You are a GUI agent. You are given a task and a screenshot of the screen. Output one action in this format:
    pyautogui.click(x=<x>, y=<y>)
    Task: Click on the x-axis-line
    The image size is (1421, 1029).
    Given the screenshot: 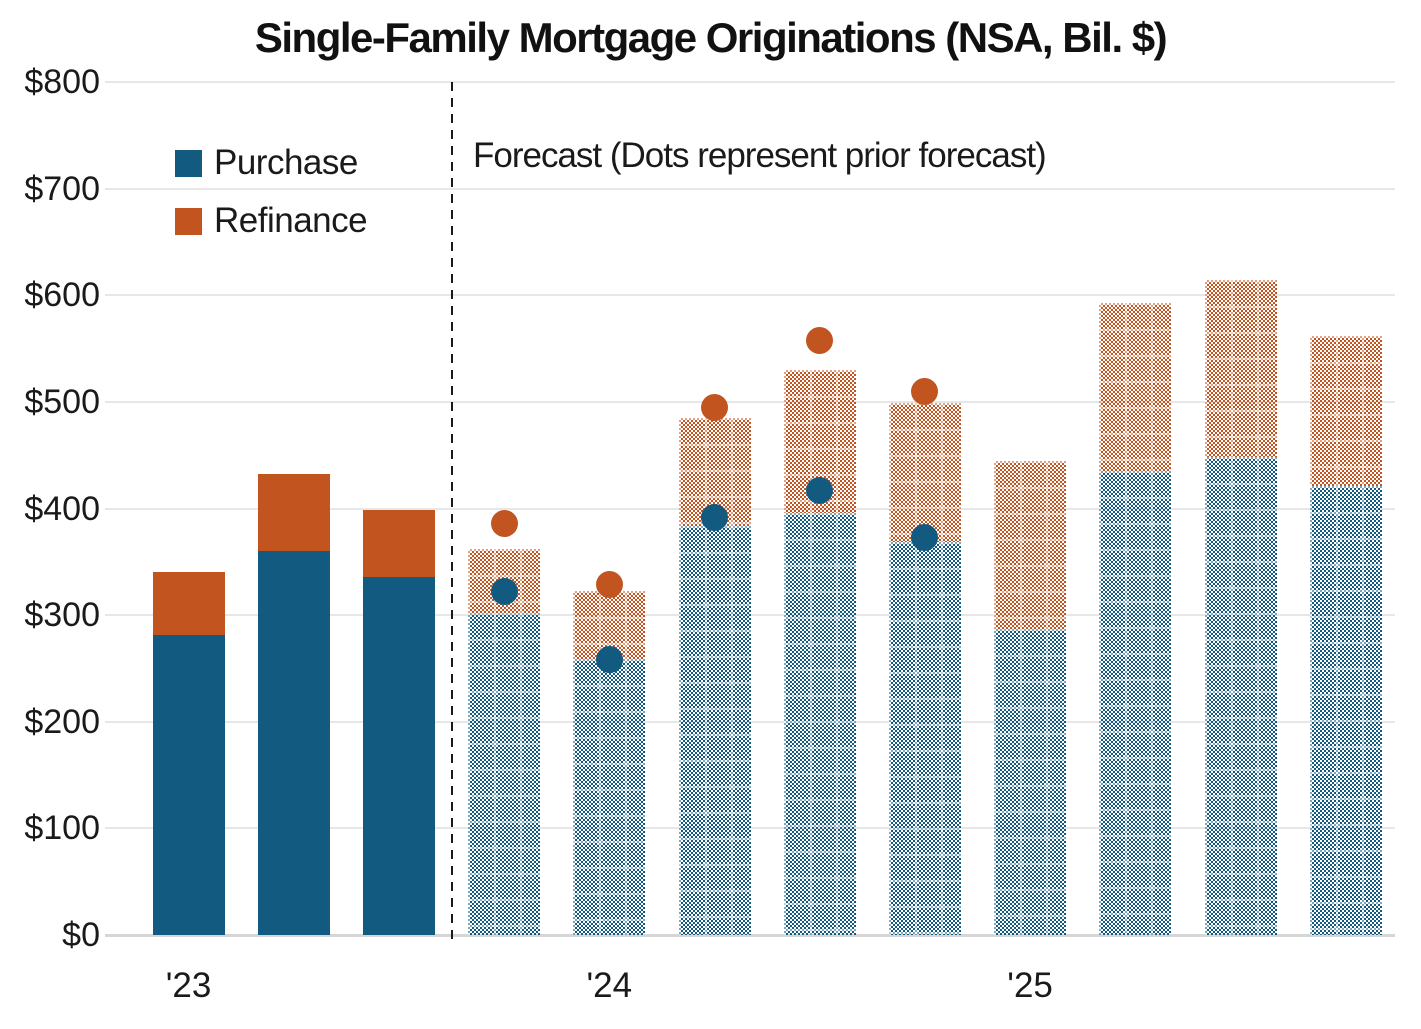 What is the action you would take?
    pyautogui.click(x=750, y=935)
    